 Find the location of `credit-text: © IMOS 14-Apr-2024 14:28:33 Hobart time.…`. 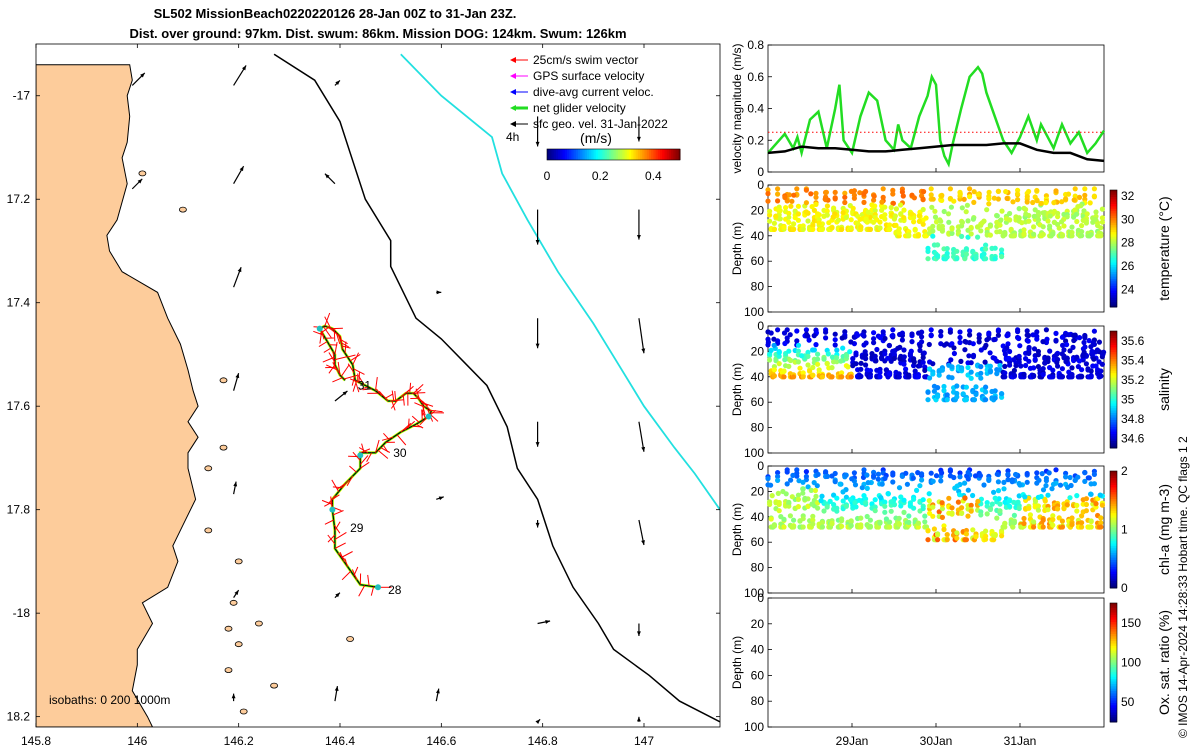

credit-text: © IMOS 14-Apr-2024 14:28:33 Hobart time.… is located at coordinates (1183, 587).